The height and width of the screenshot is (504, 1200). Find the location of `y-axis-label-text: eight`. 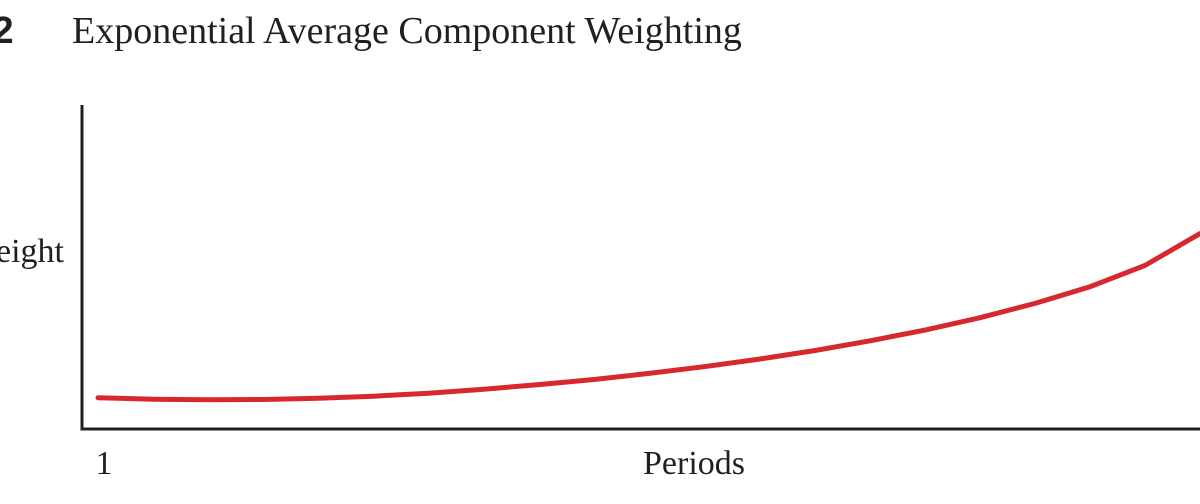

y-axis-label-text: eight is located at coordinates (32, 251).